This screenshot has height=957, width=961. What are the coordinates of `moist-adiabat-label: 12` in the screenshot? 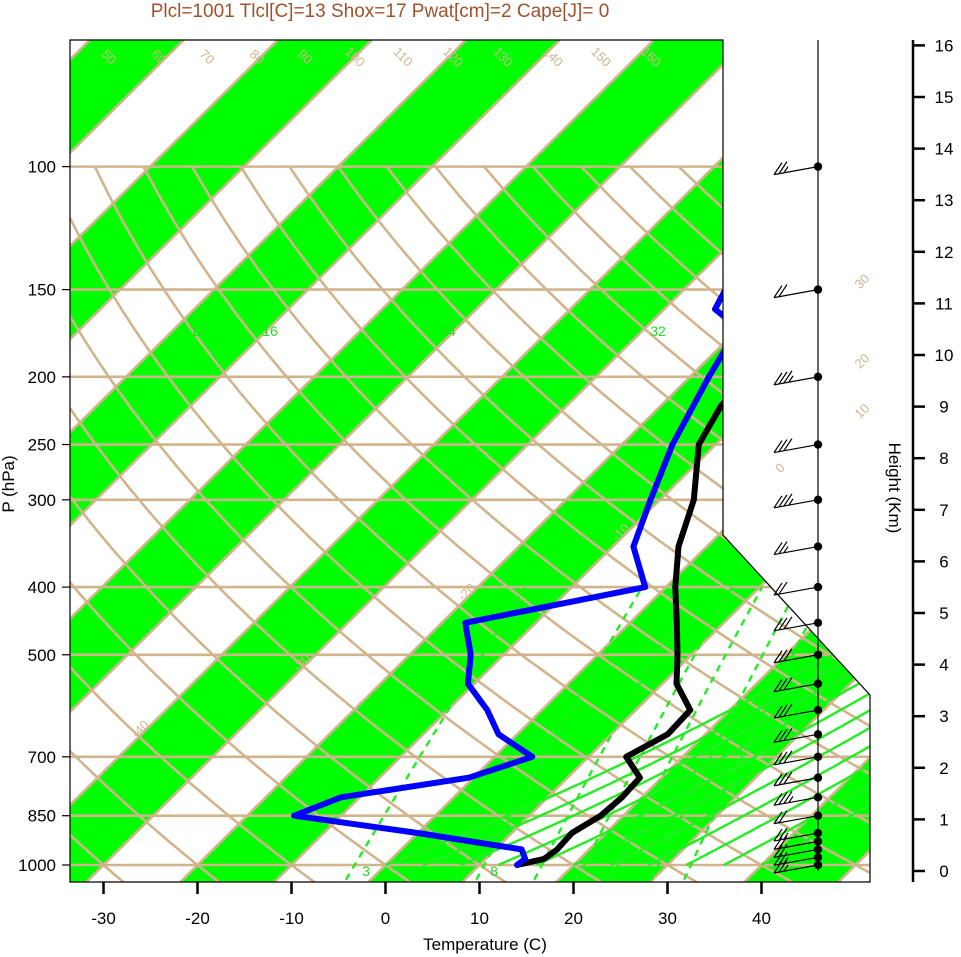 It's located at (198, 331).